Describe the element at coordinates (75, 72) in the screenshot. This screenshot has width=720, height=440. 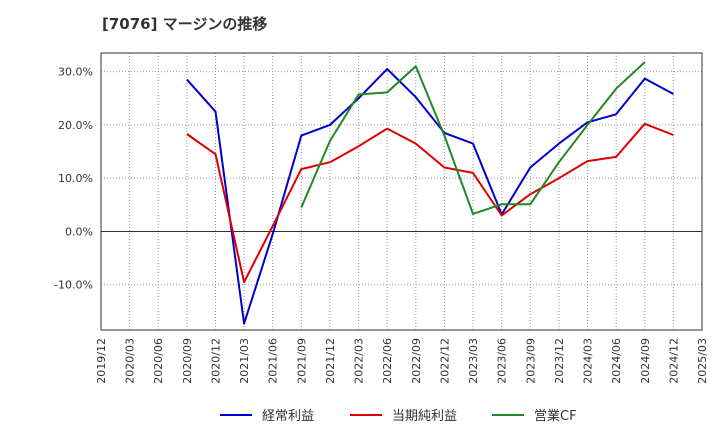
I see `y-tick-label: 30.0%` at that location.